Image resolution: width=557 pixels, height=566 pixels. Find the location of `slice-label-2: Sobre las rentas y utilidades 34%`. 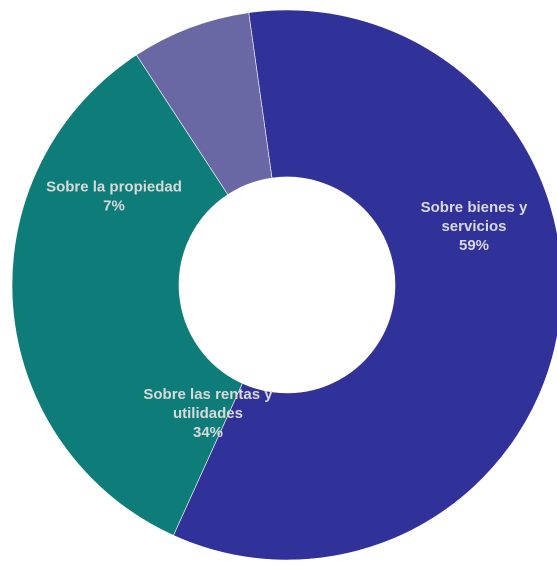

slice-label-2: Sobre las rentas y utilidades 34% is located at coordinates (208, 413).